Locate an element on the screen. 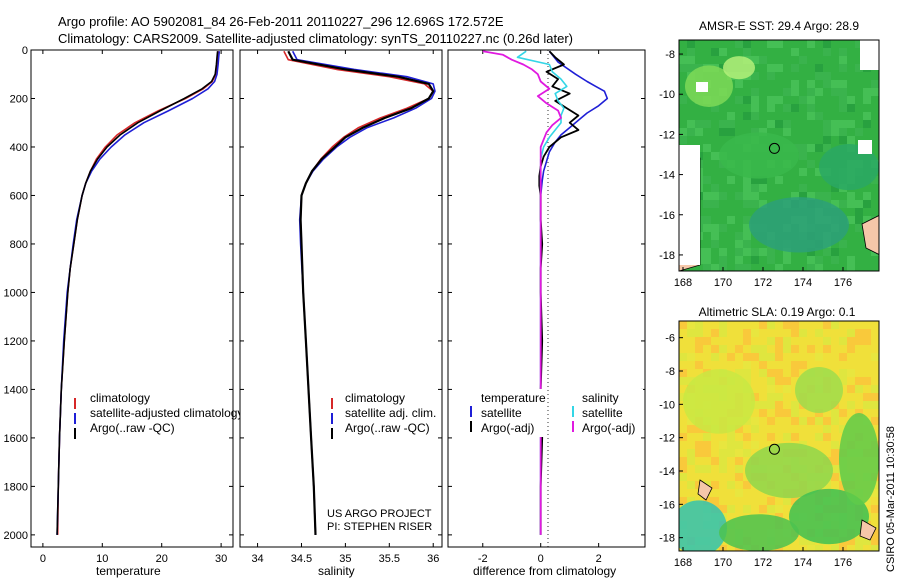 The height and width of the screenshot is (585, 900). sla-map-field-patch is located at coordinates (789, 470).